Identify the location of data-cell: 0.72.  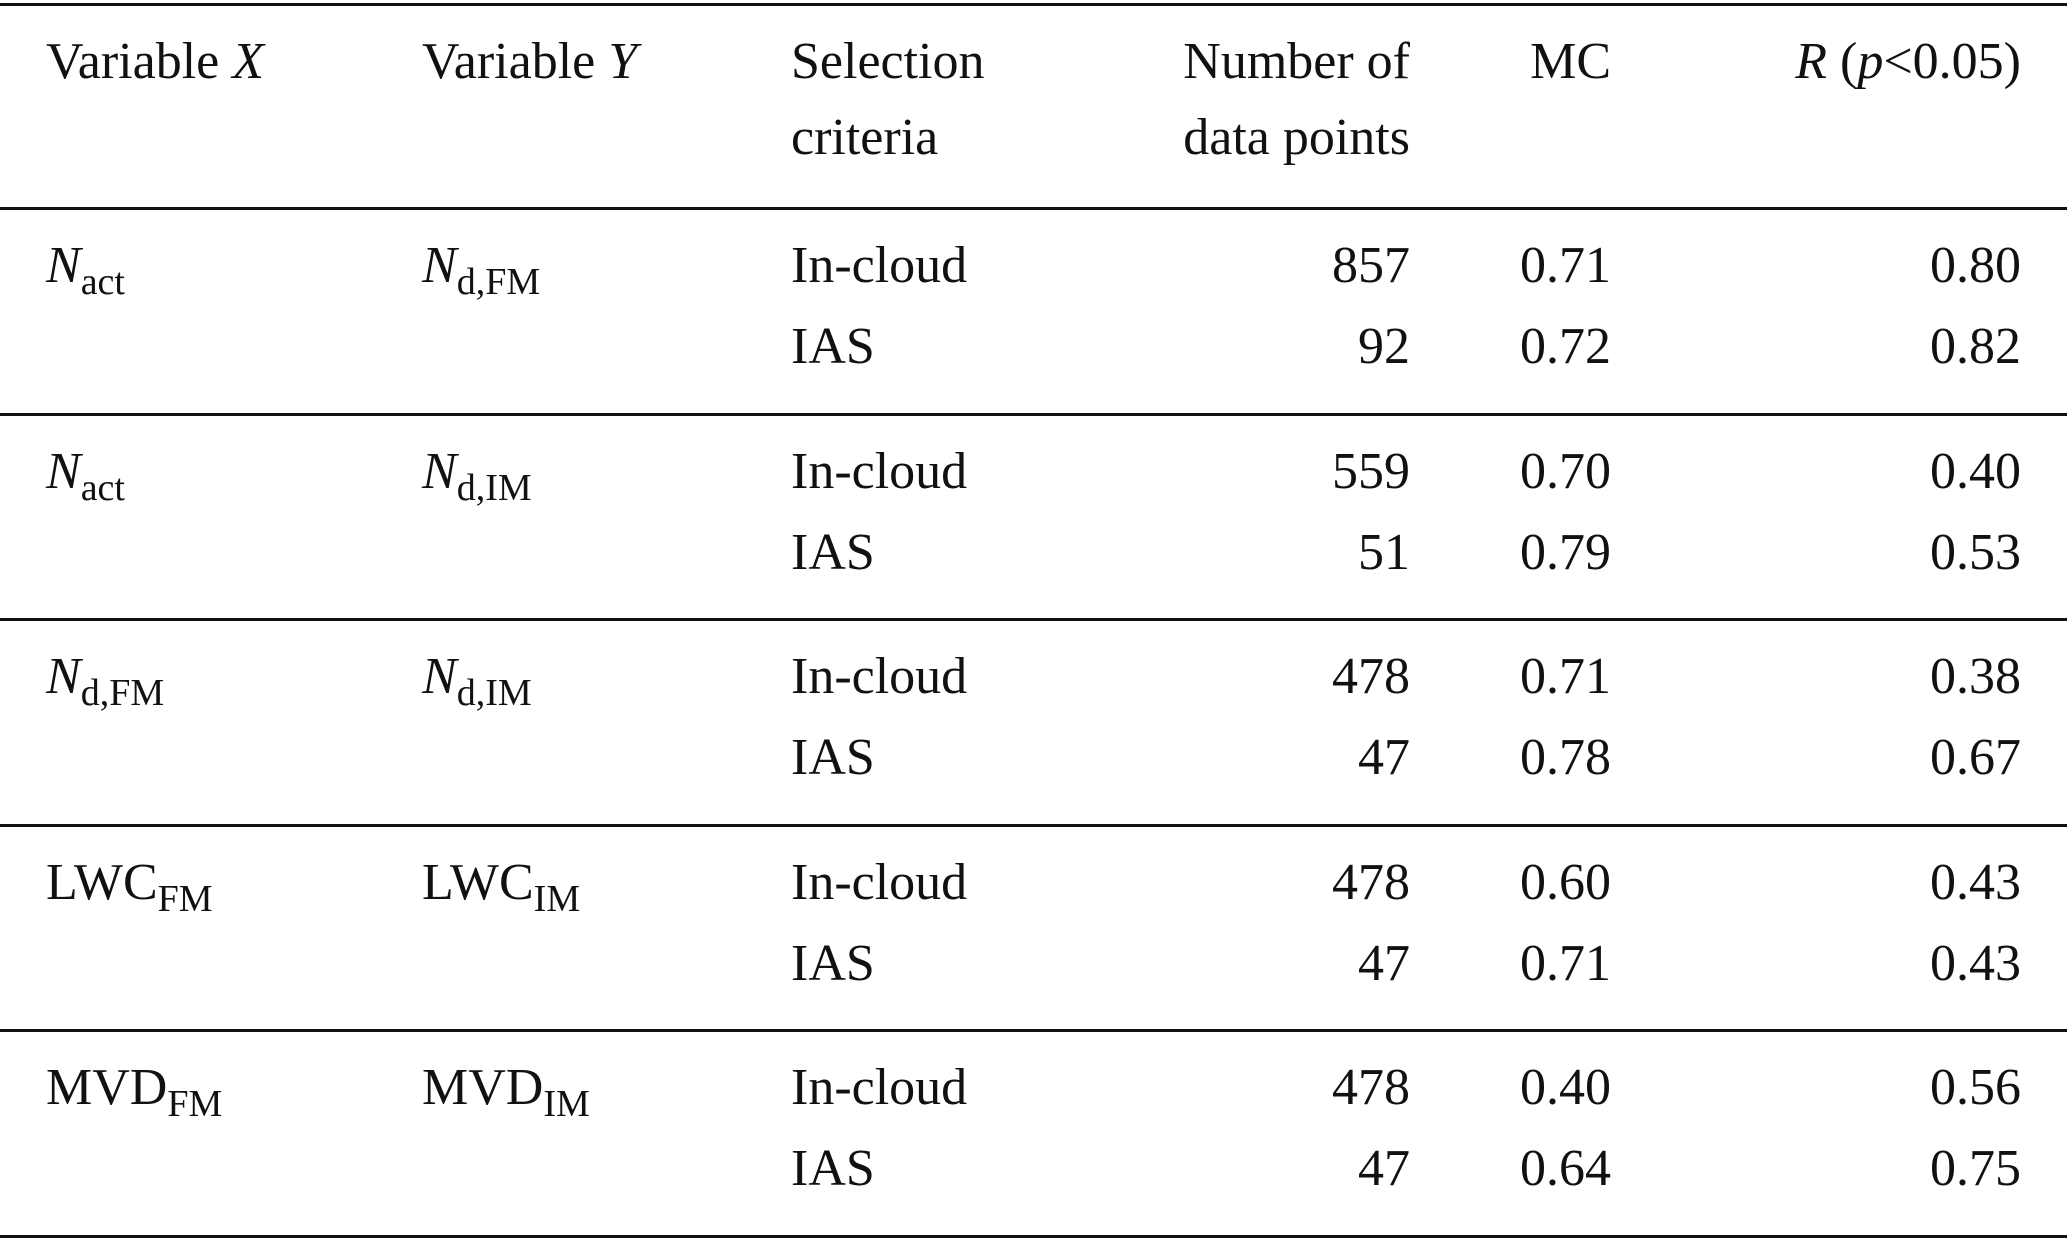
(1565, 347).